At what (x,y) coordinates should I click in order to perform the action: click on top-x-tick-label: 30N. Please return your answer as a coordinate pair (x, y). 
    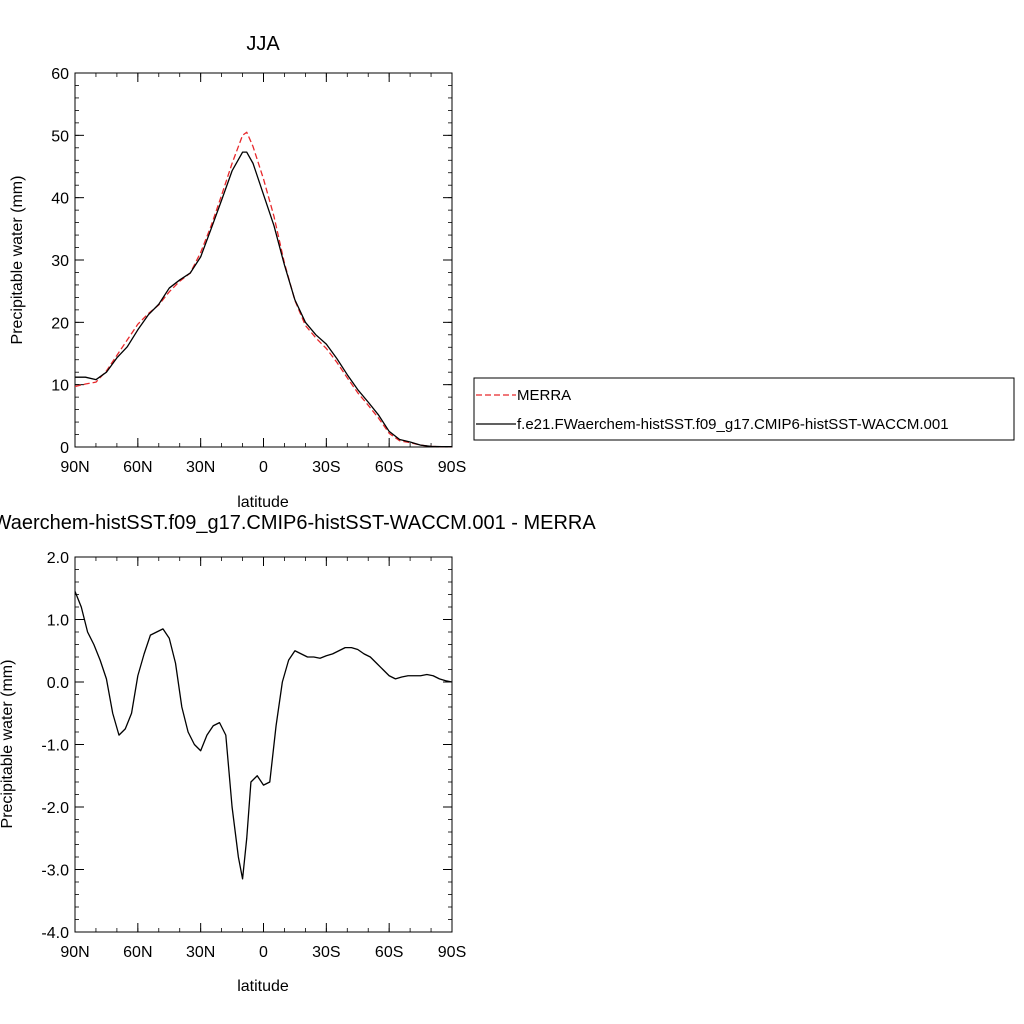
    Looking at the image, I should click on (200, 467).